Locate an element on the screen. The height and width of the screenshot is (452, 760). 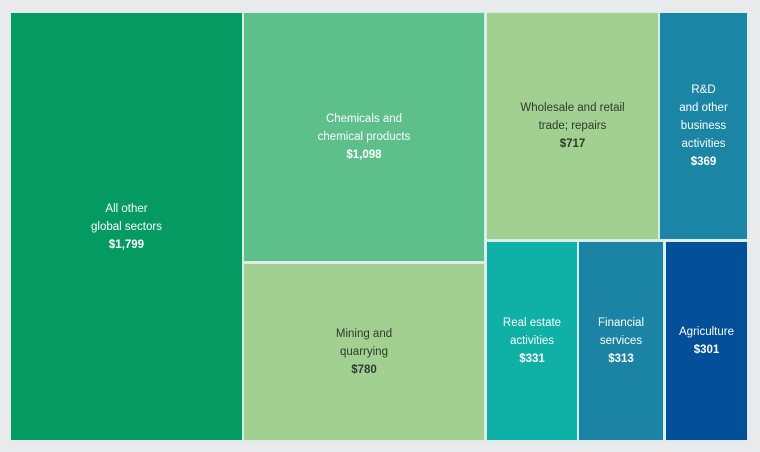
tile-value: $331 is located at coordinates (532, 359).